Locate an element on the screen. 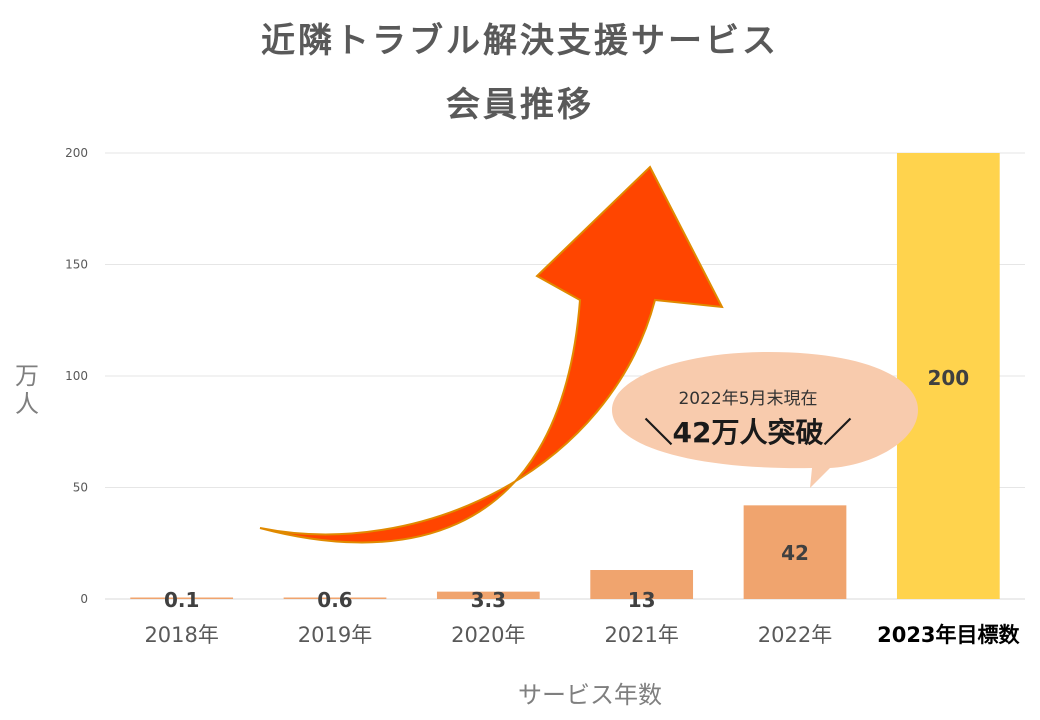  y-tick-label: 200 is located at coordinates (76, 153).